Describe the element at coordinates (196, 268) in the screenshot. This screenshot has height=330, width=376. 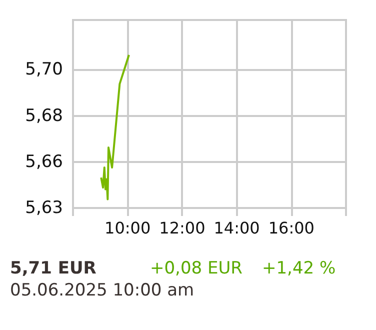
I see `text: +0,08 EUR` at that location.